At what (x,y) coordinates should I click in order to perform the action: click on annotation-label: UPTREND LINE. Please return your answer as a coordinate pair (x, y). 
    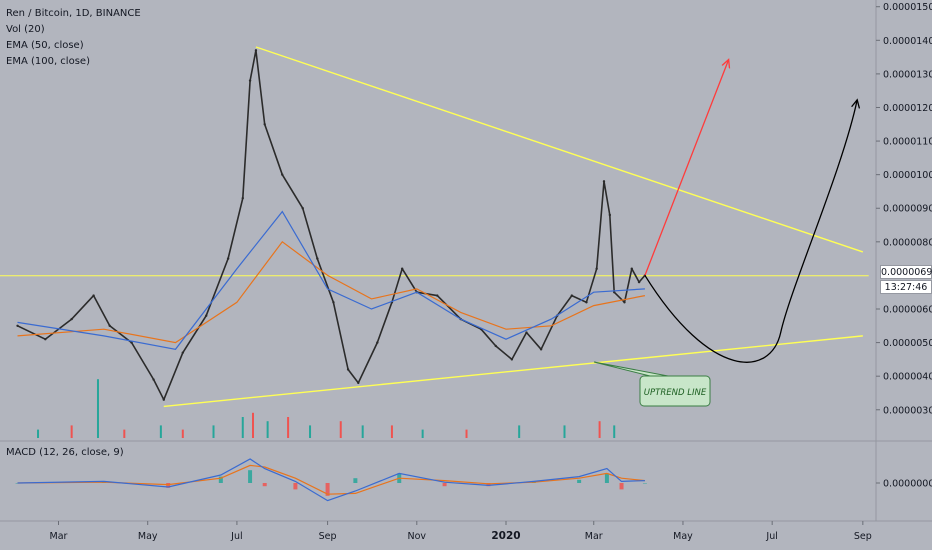
    Looking at the image, I should click on (675, 393).